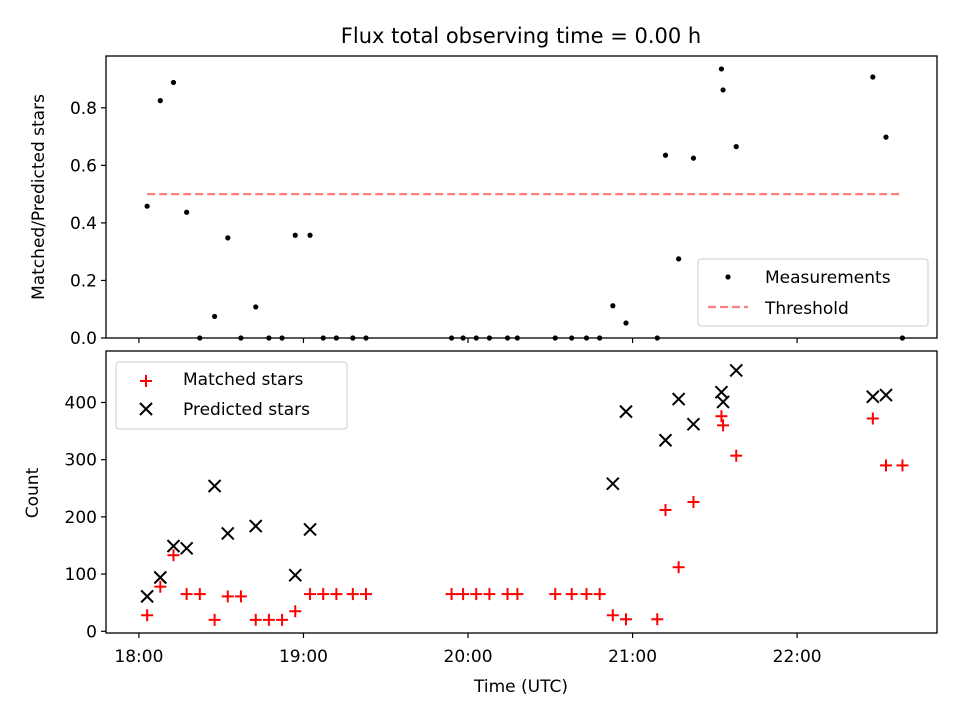  I want to click on top-y-tick-label: 0.4, so click(83, 224).